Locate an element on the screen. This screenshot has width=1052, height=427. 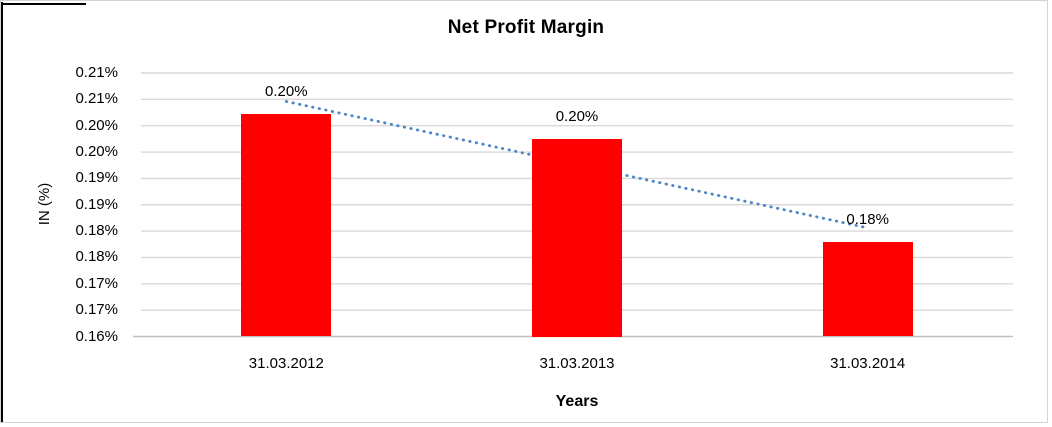
x-category-label: 31.03.2014 is located at coordinates (868, 363).